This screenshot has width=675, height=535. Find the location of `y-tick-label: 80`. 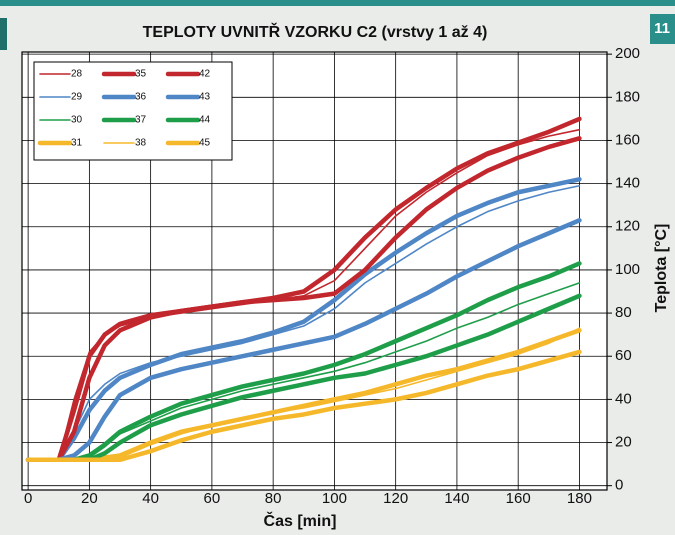

y-tick-label: 80 is located at coordinates (623, 312).